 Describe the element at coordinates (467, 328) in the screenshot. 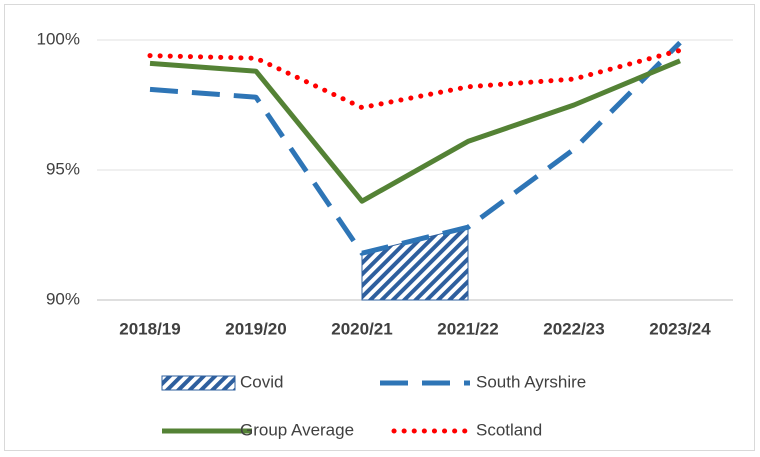

I see `x-tick-label: 2021/22` at that location.